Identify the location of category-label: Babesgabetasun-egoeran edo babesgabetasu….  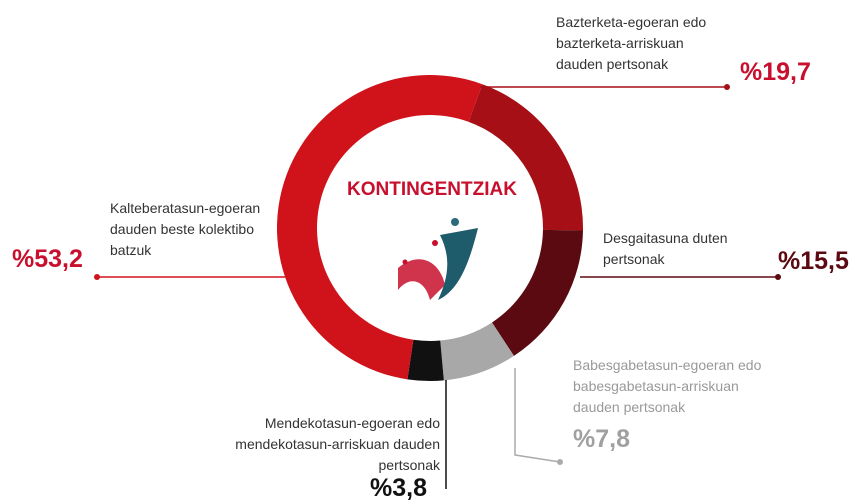
(667, 386).